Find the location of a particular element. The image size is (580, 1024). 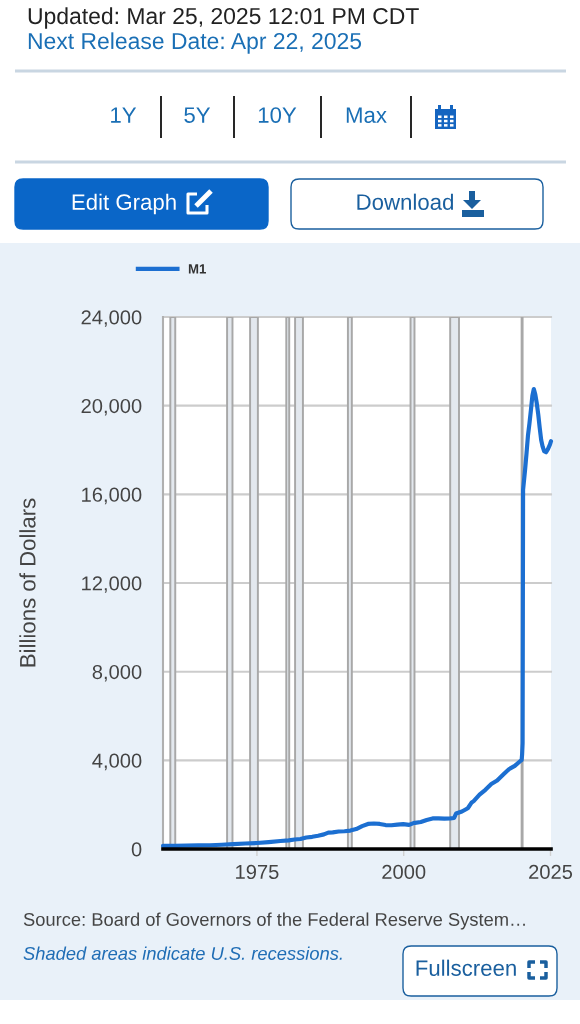

x-tick-label: 2000 is located at coordinates (404, 872).